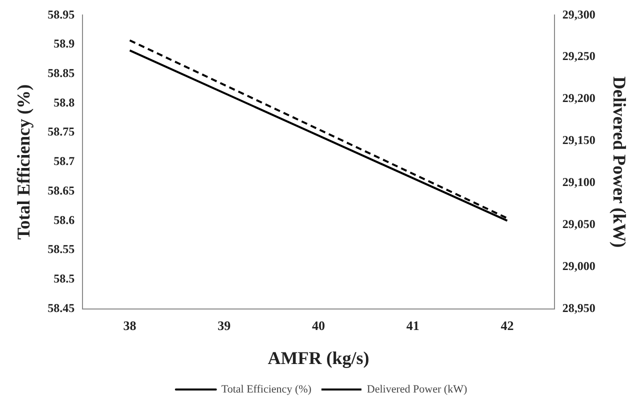 This screenshot has height=409, width=643. I want to click on y-axis-title: Total Efficiency (%), so click(23, 162).